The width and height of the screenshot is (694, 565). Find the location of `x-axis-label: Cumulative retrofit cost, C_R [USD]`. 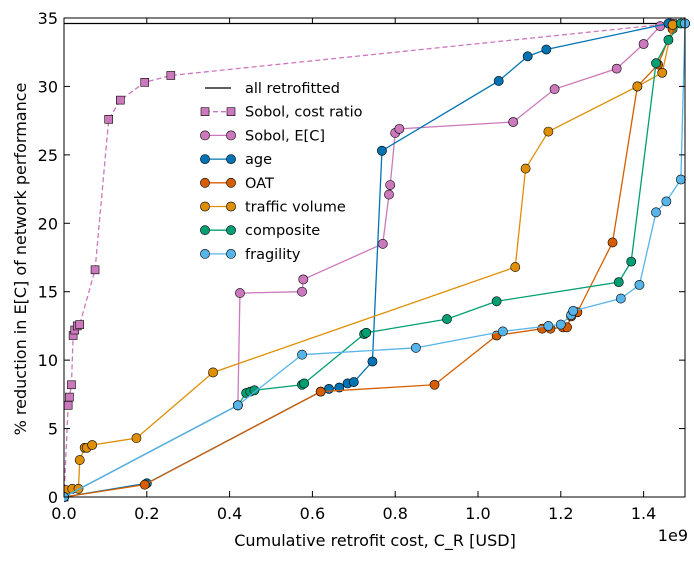

x-axis-label: Cumulative retrofit cost, C_R [USD] is located at coordinates (375, 541).